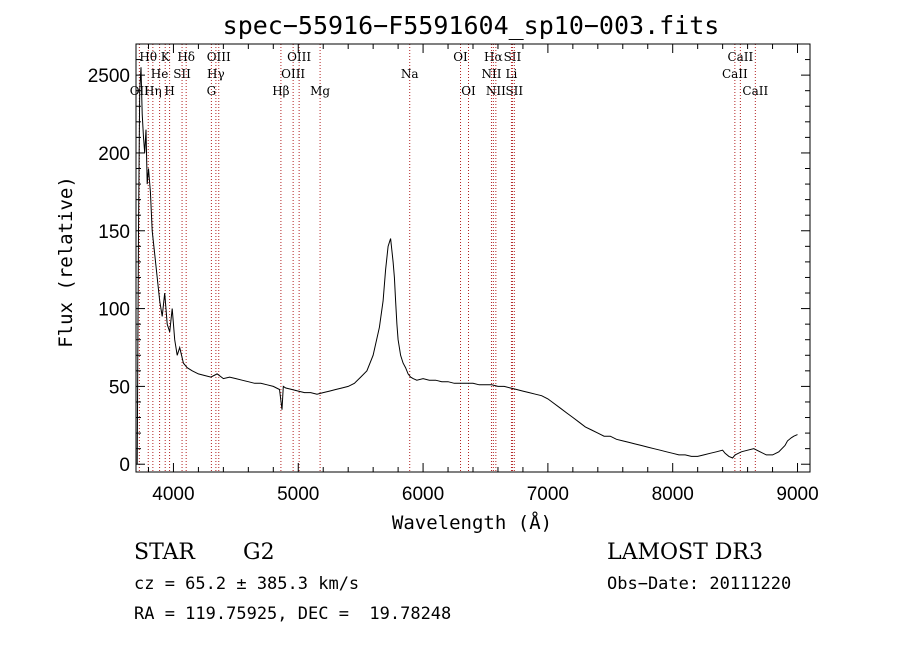  I want to click on spectral-line-label: H, so click(169, 91).